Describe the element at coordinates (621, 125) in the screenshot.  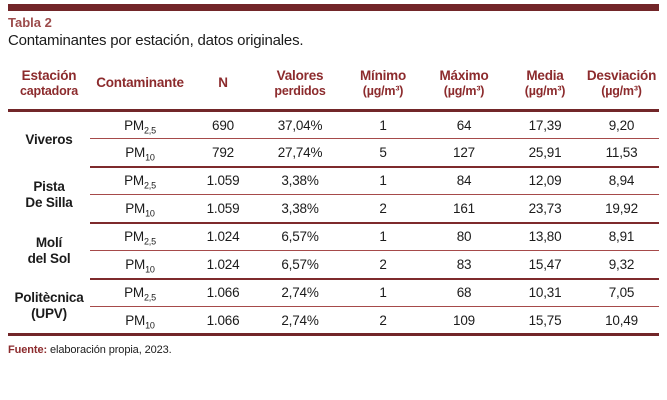
I see `cell-sd: 9,20` at that location.